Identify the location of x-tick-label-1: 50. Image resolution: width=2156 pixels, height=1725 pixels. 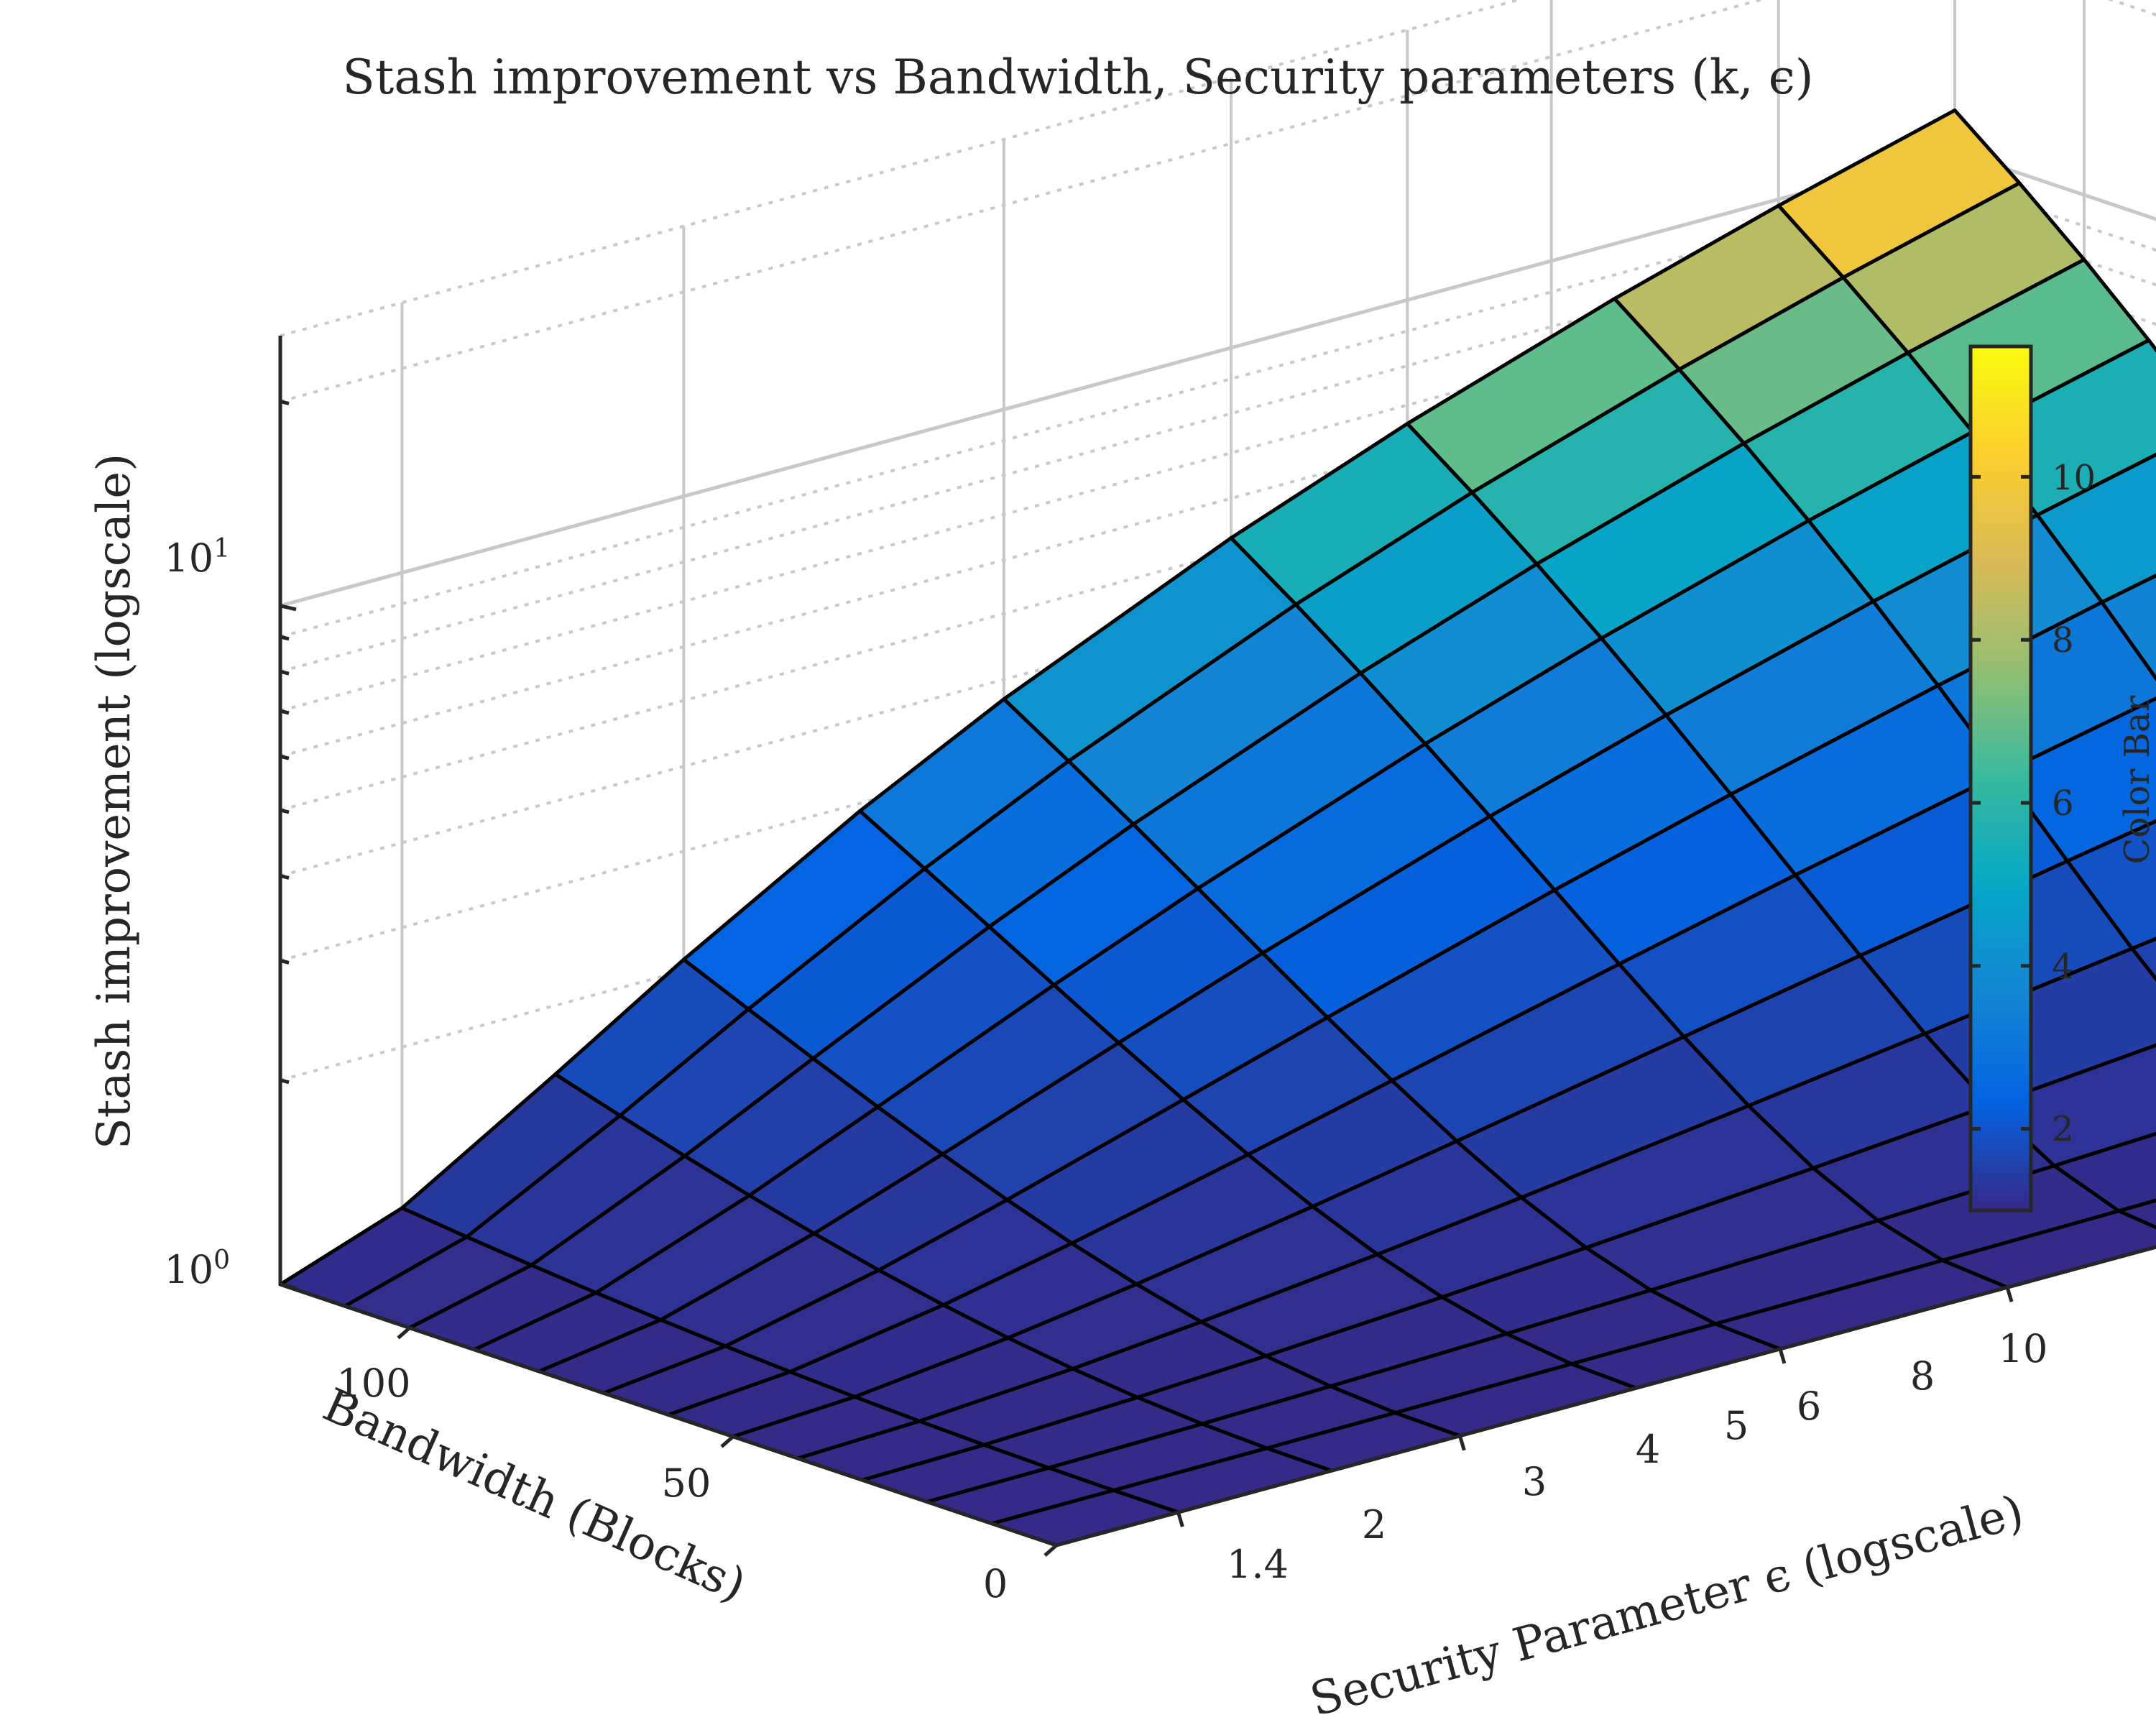
(686, 1483).